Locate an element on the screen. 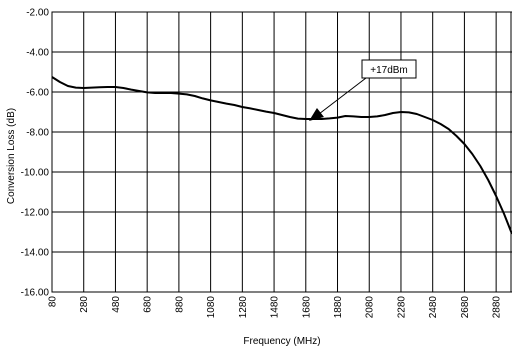  y-tick-label: -4.00 is located at coordinates (37, 53).